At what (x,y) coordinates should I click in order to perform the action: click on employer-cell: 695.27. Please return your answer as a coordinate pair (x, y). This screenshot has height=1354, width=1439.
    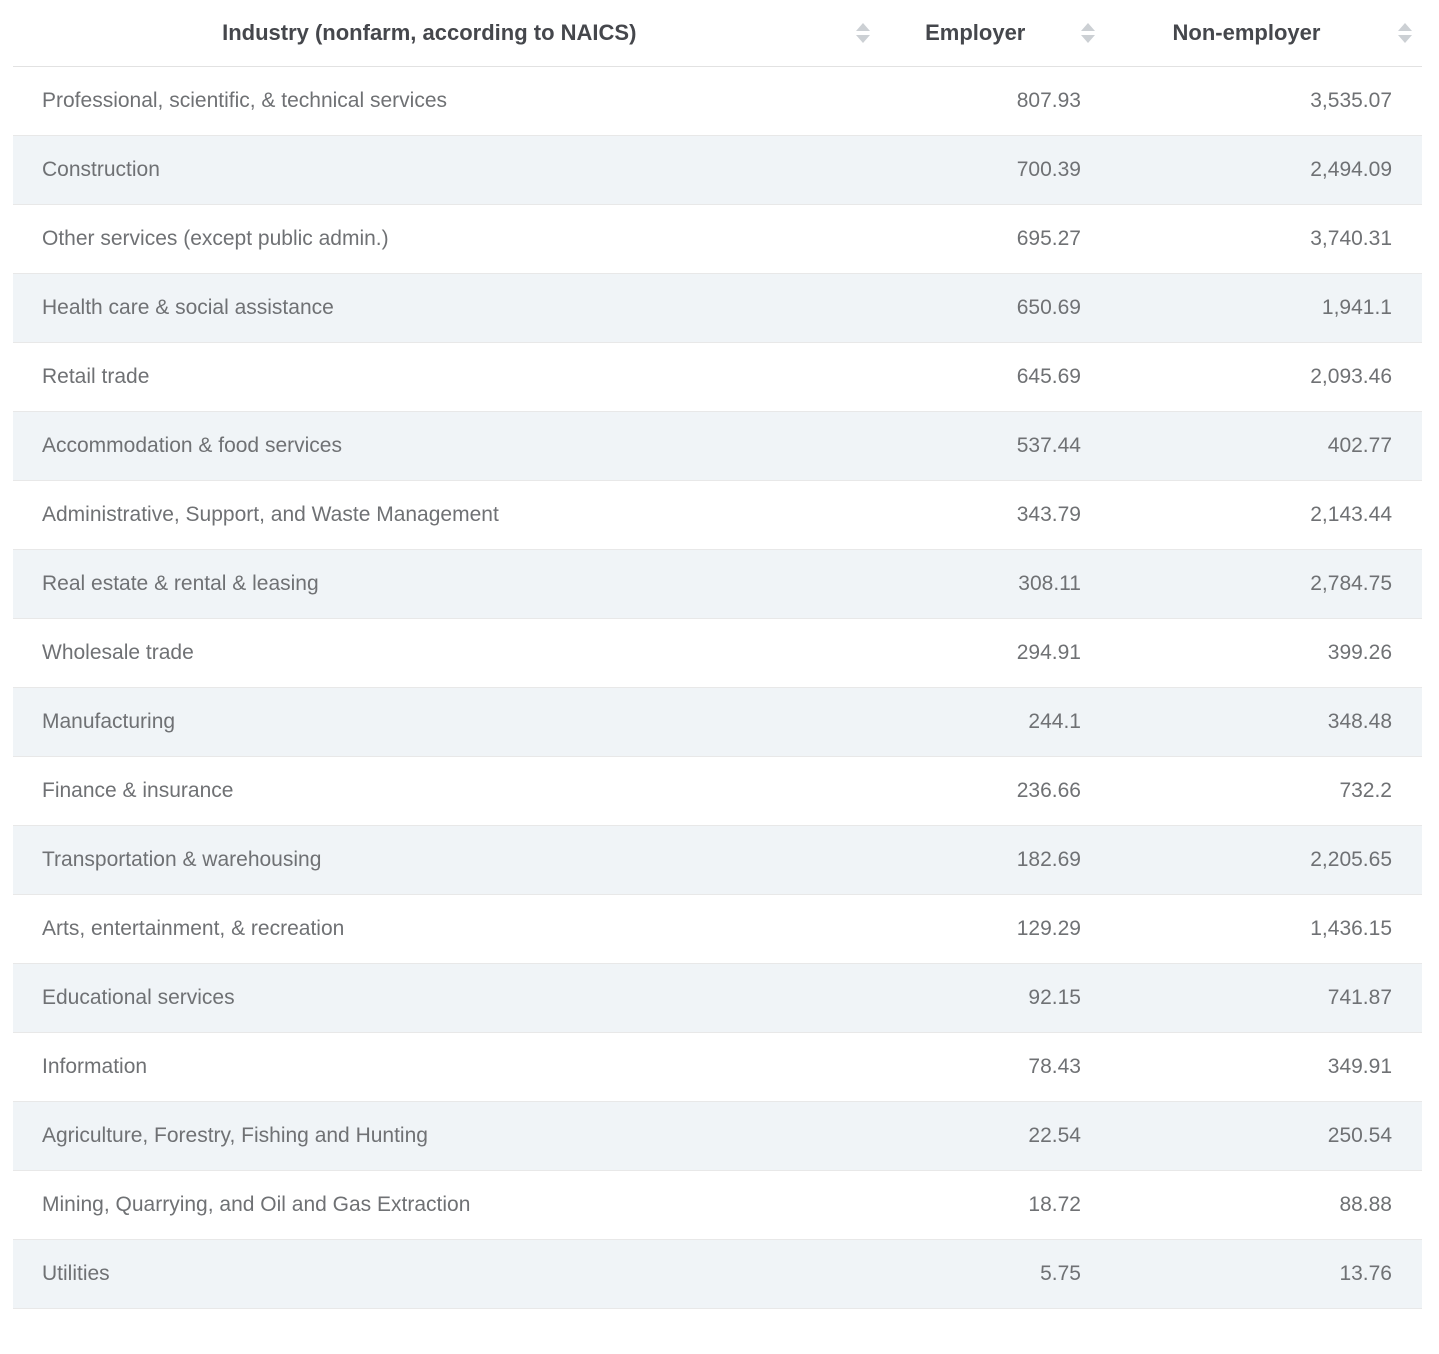
    Looking at the image, I should click on (992, 239).